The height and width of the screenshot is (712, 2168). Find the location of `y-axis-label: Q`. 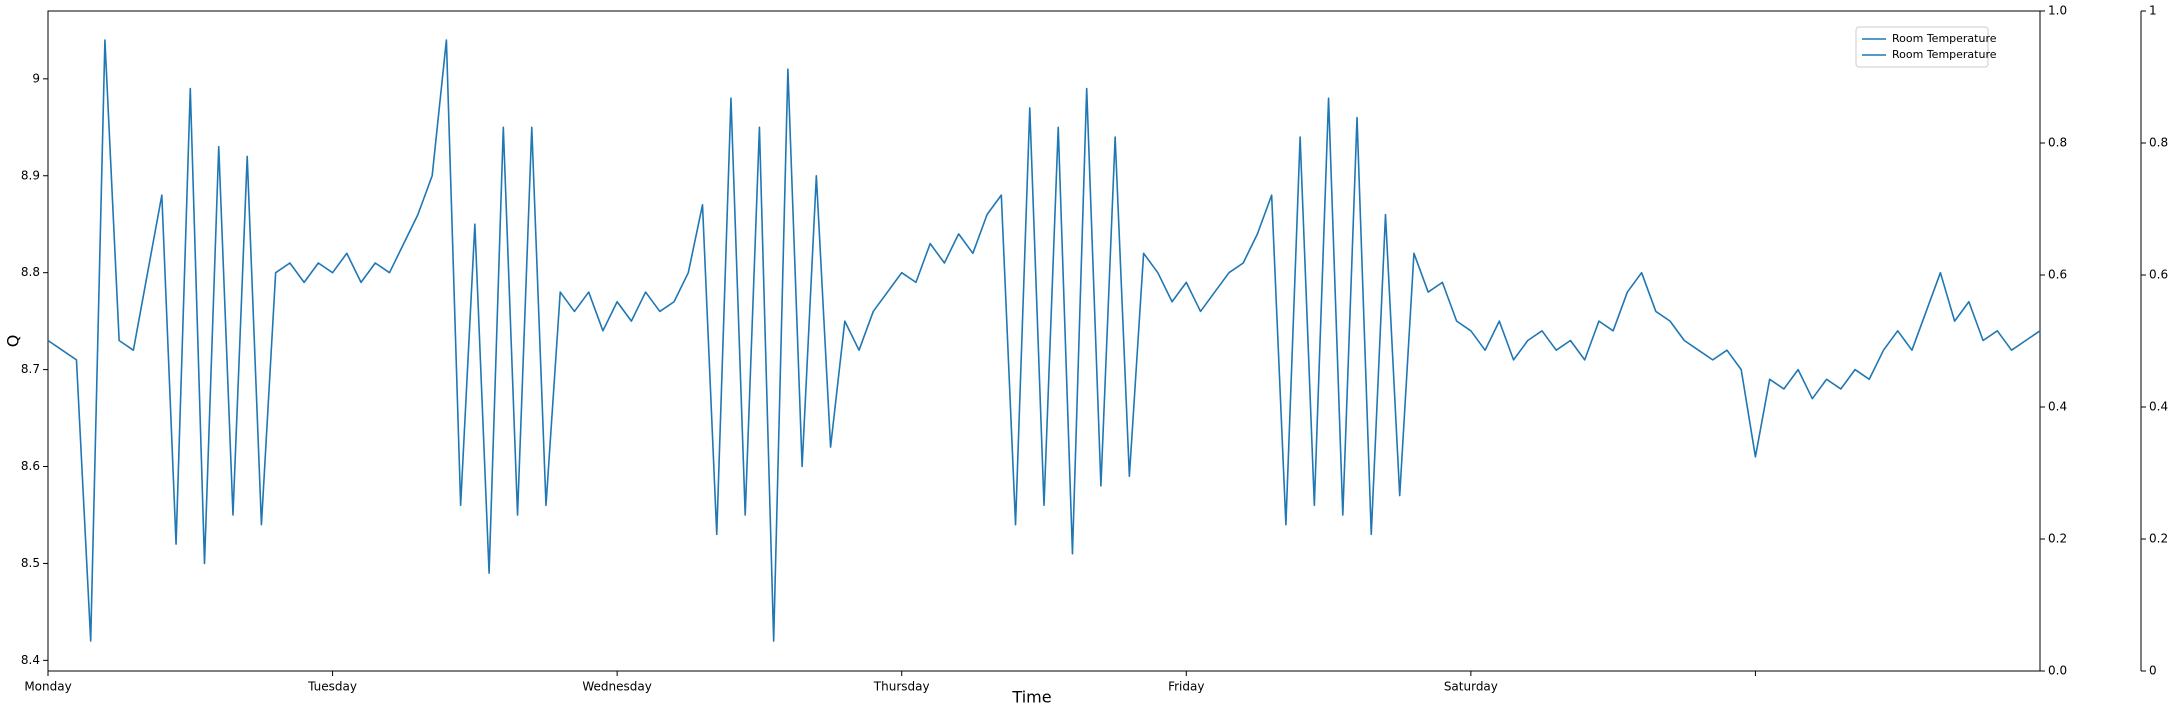

y-axis-label: Q is located at coordinates (13, 341).